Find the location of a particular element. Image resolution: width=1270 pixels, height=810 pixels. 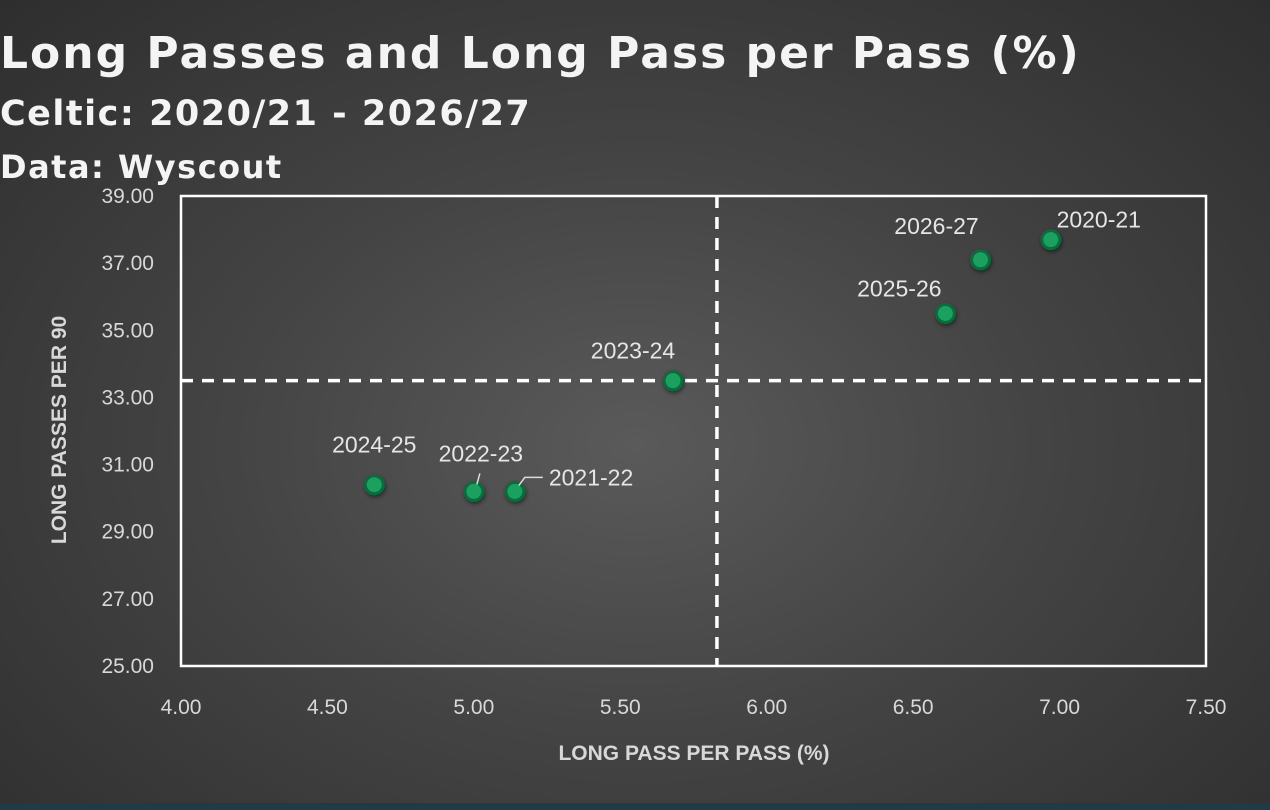

data-source: Data: Wyscout is located at coordinates (141, 167).